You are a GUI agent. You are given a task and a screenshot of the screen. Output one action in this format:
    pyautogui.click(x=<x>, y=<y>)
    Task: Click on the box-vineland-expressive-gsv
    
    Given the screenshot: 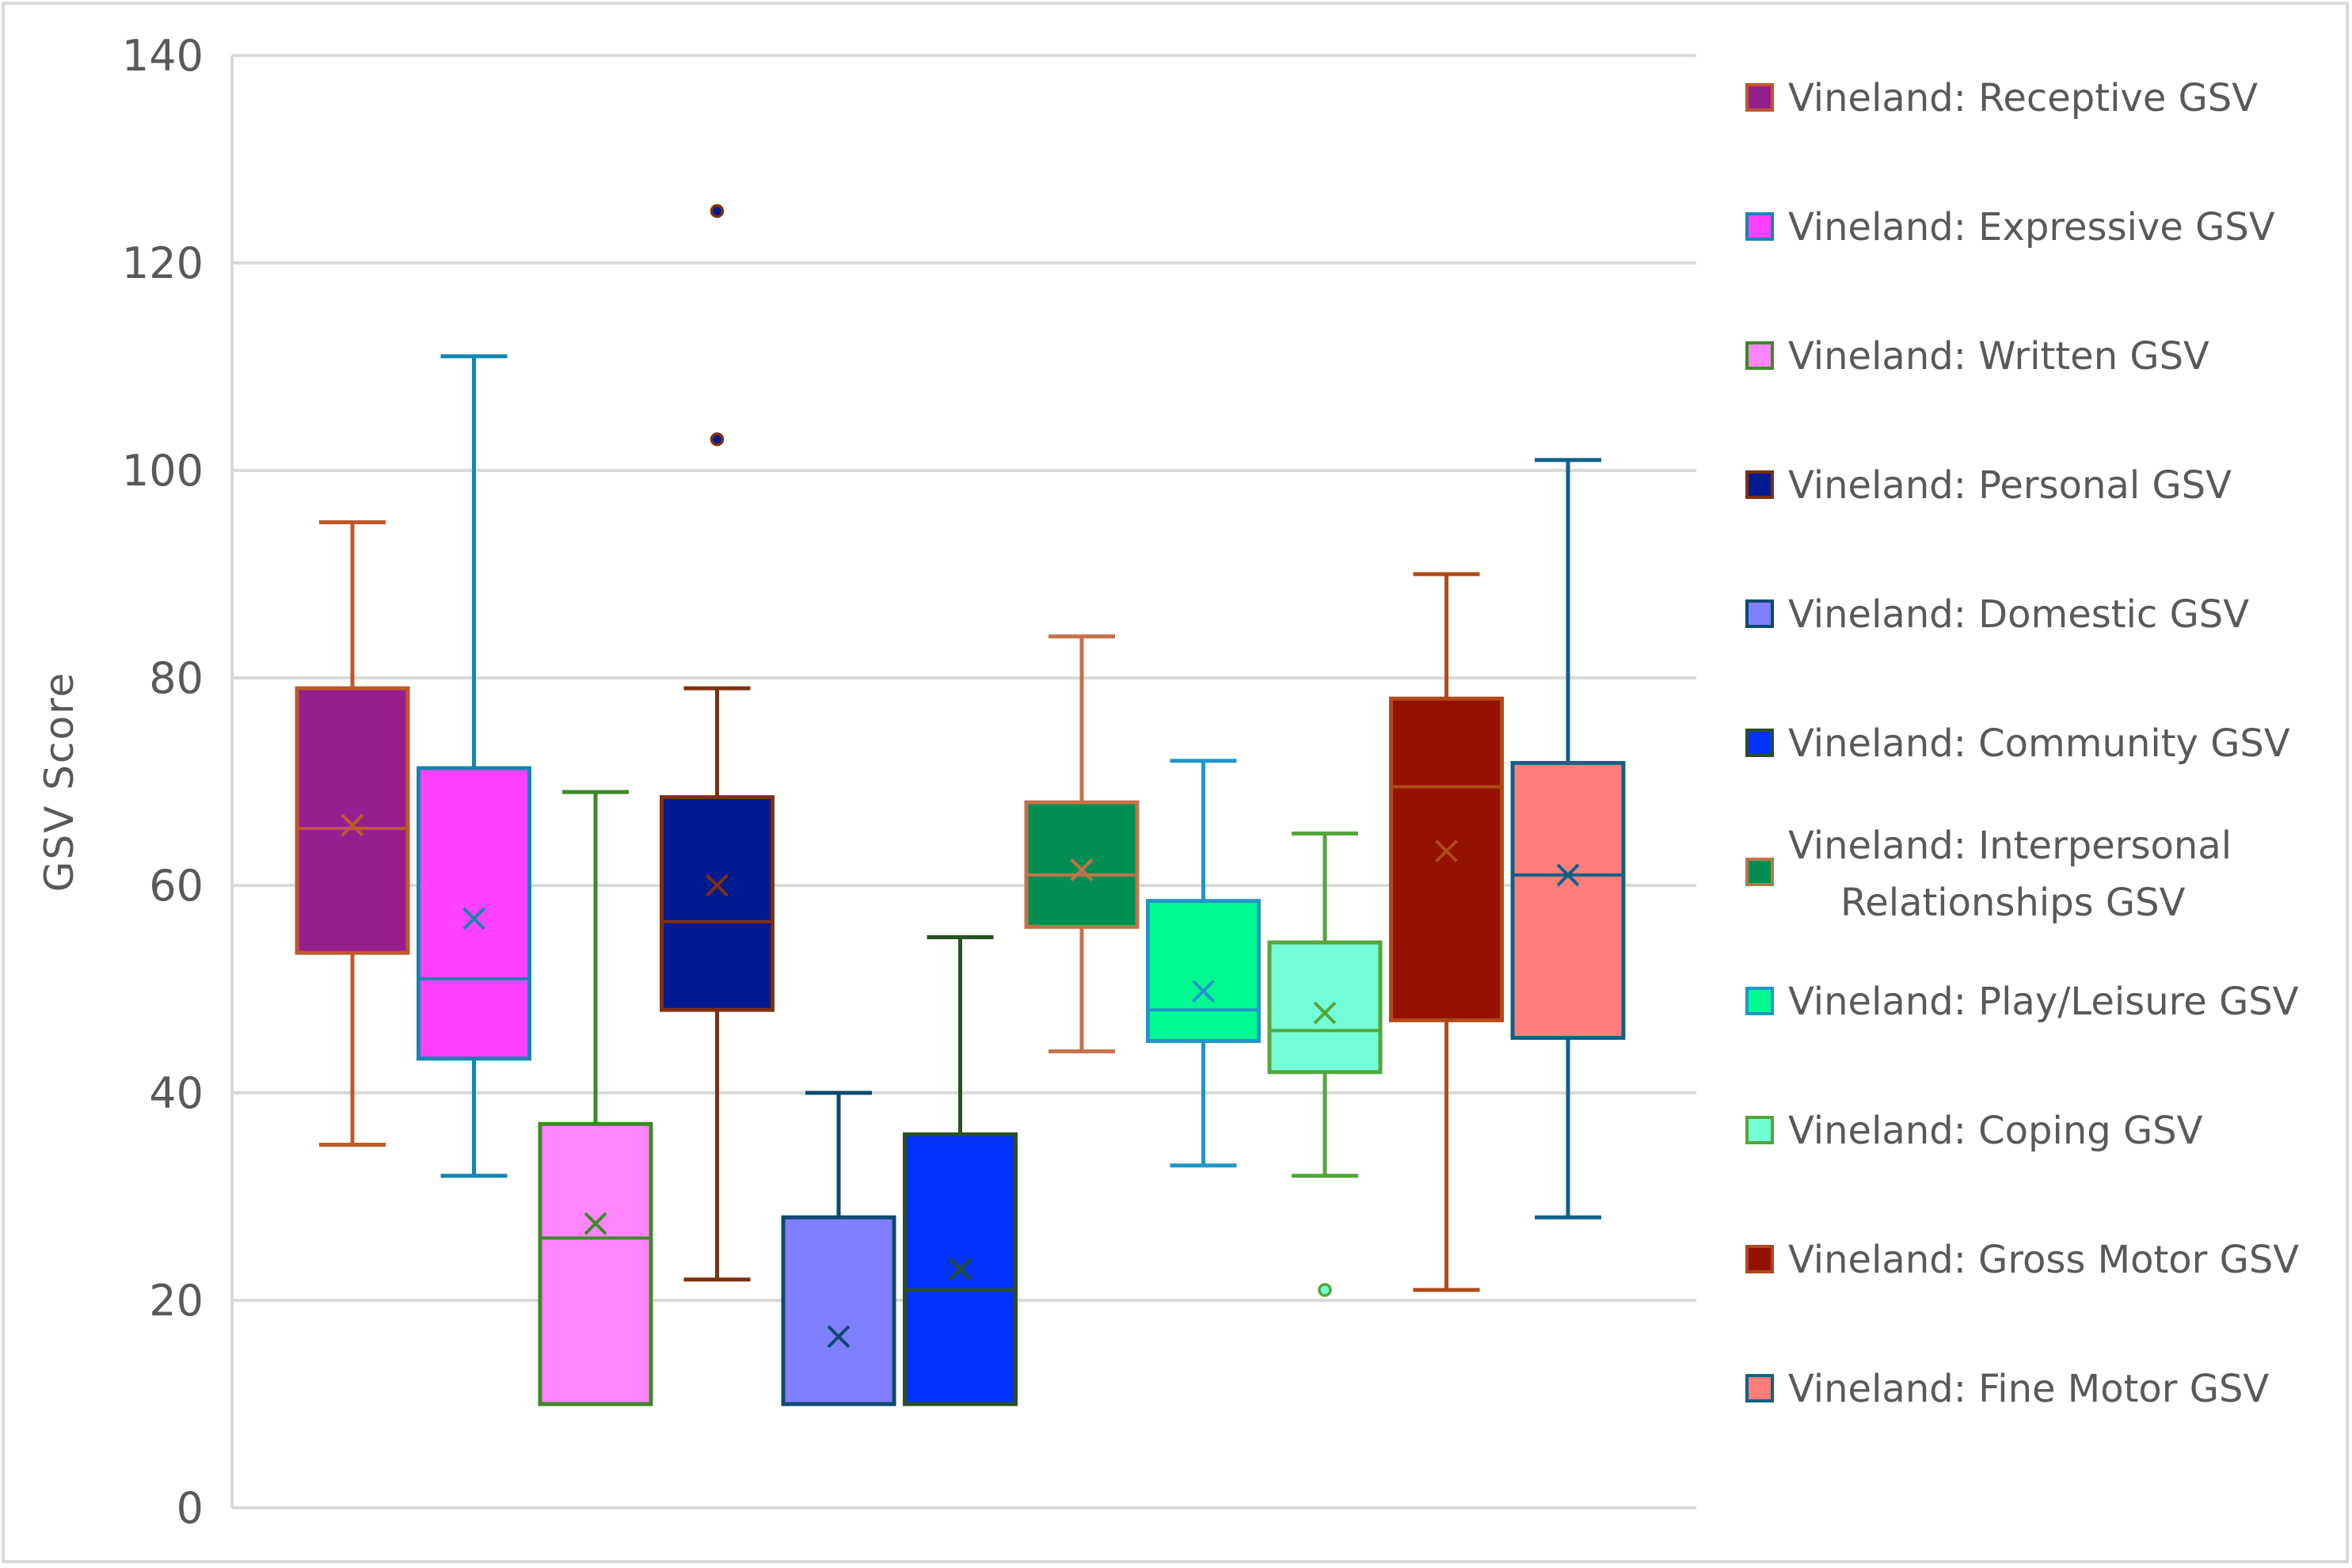 What is the action you would take?
    pyautogui.click(x=474, y=766)
    